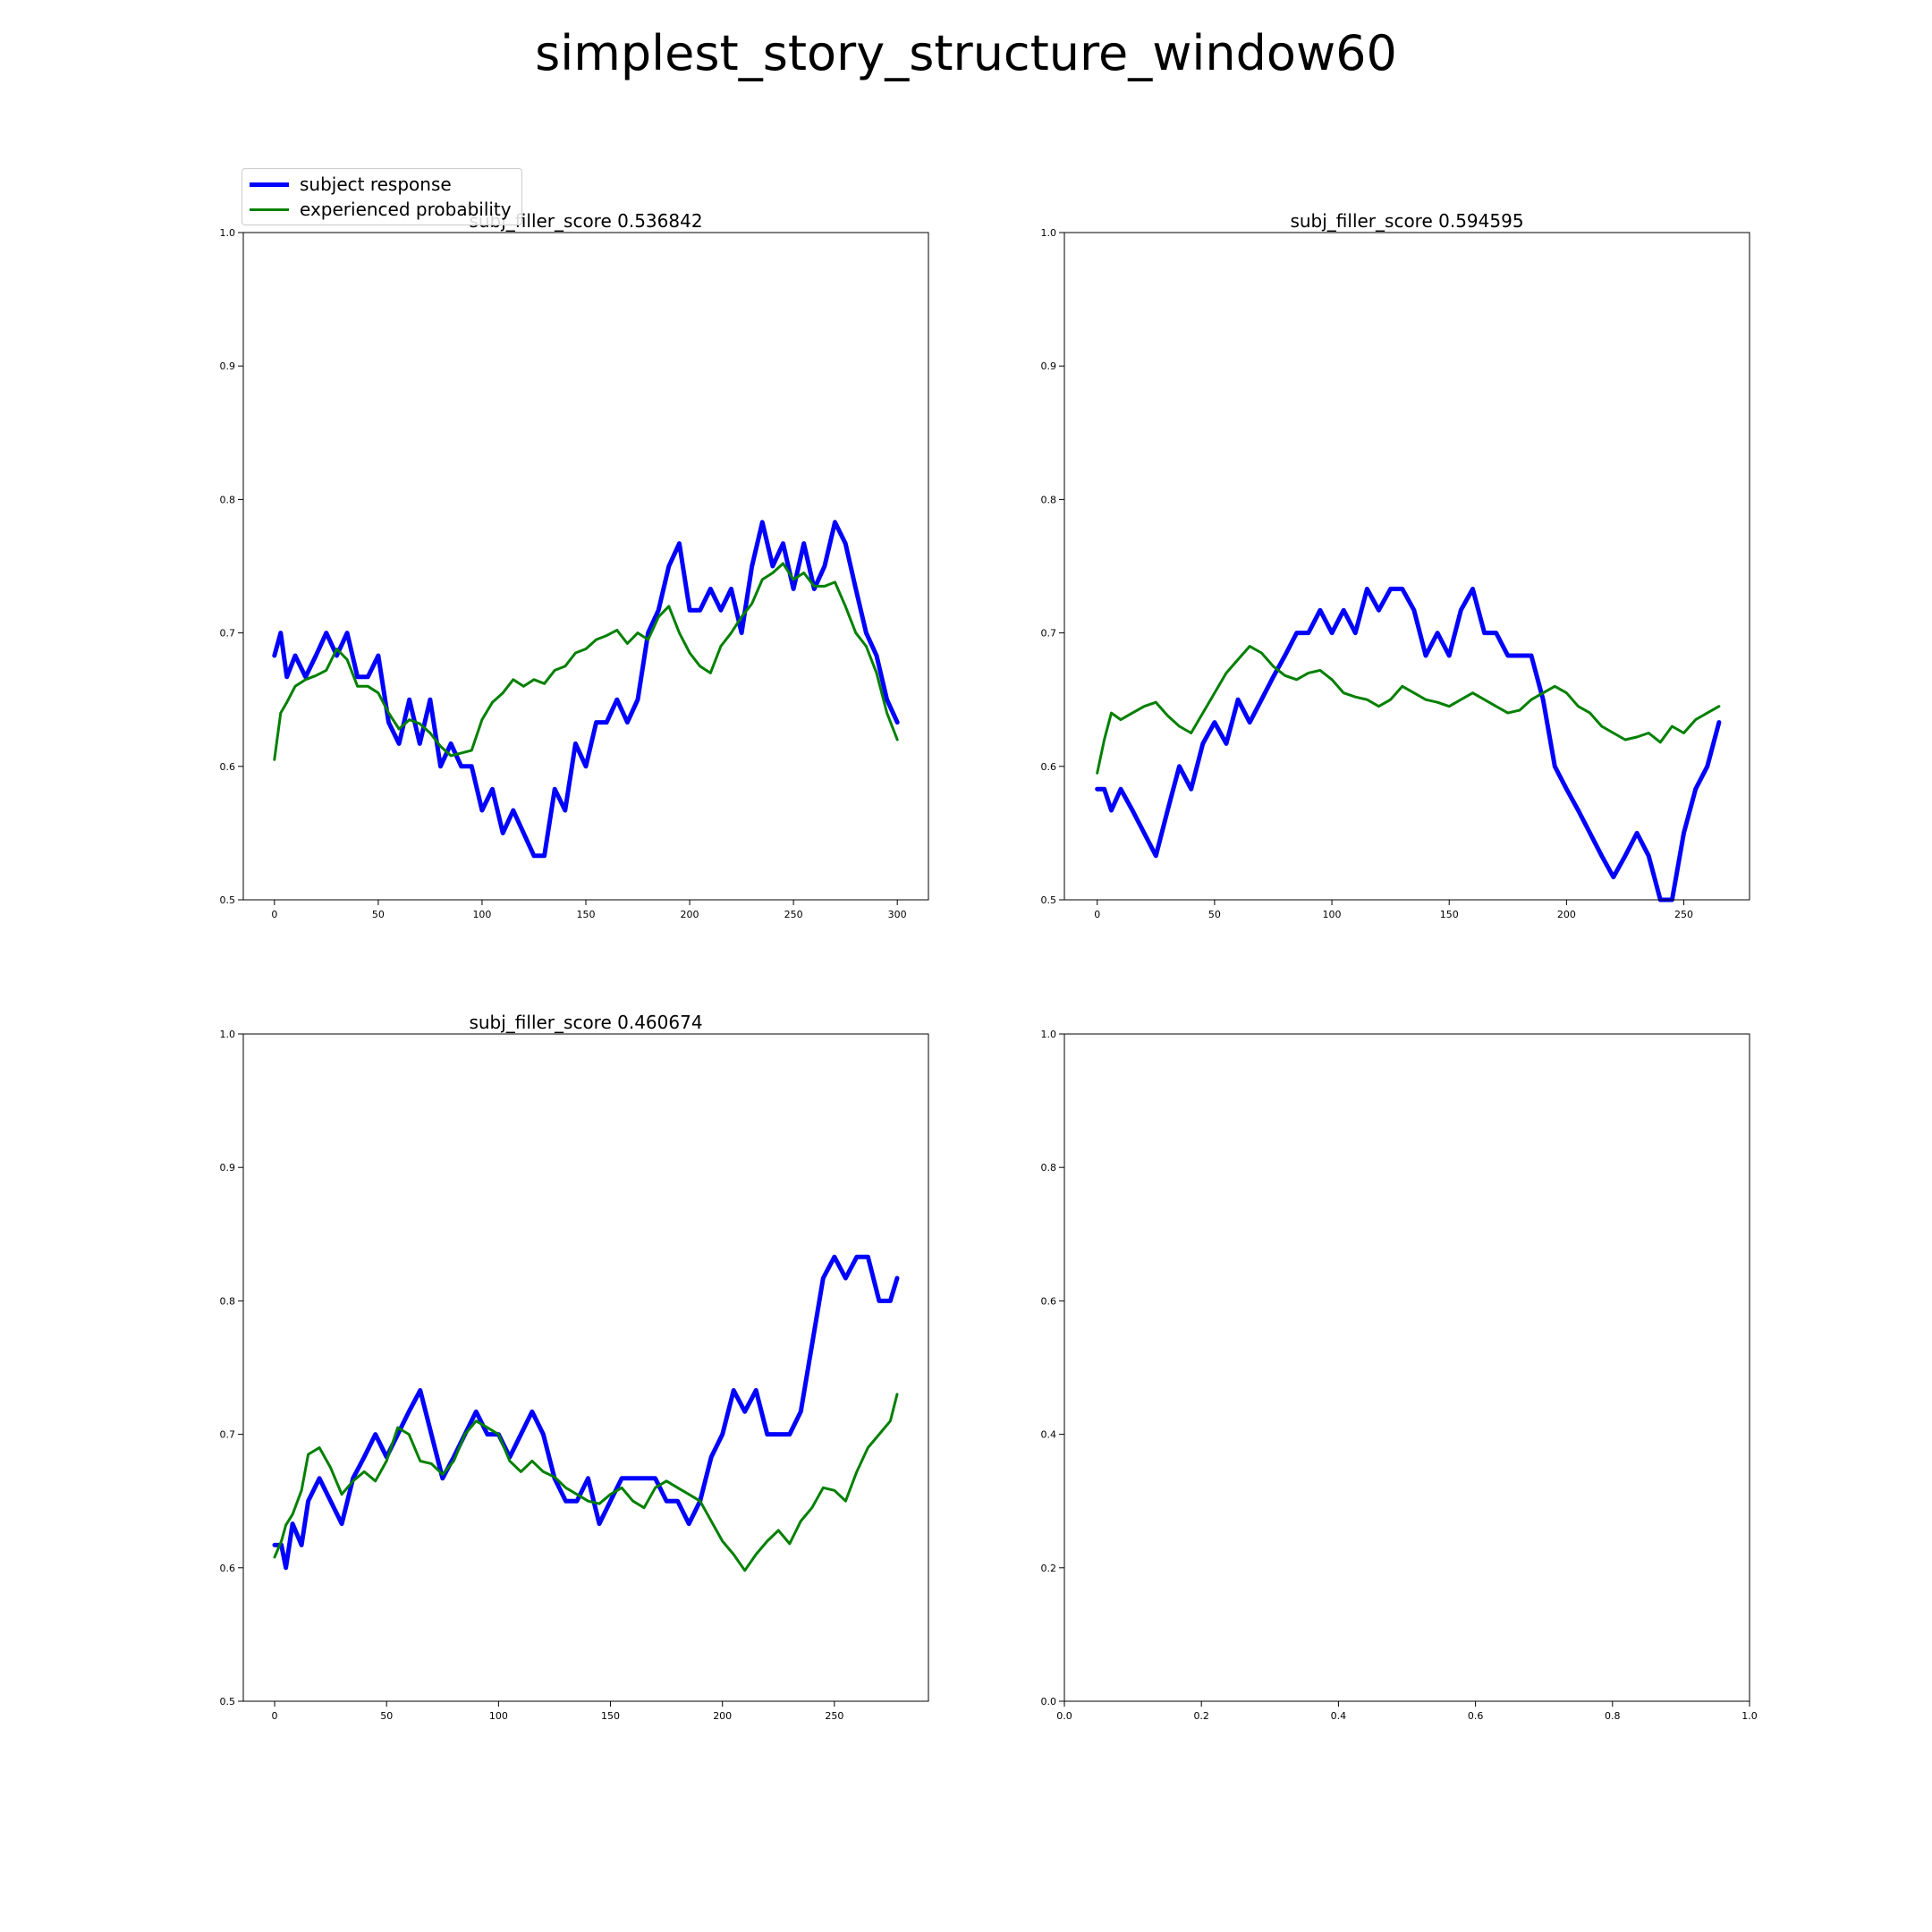  Describe the element at coordinates (1613, 1716) in the screenshot. I see `x-tick-label: 0.8` at that location.